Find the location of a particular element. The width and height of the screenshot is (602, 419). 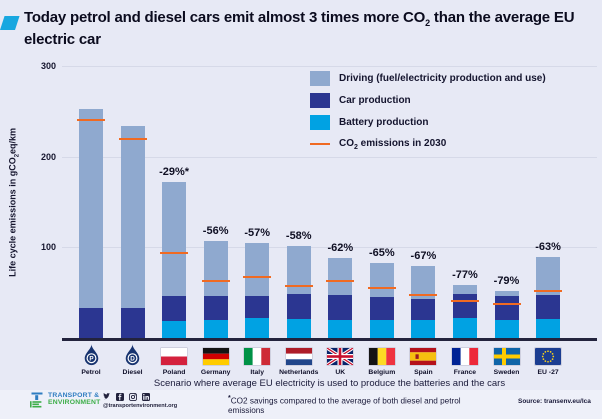

te-logo-wordmark: TRANSPORT & ENVIRONMENT is located at coordinates (74, 399).